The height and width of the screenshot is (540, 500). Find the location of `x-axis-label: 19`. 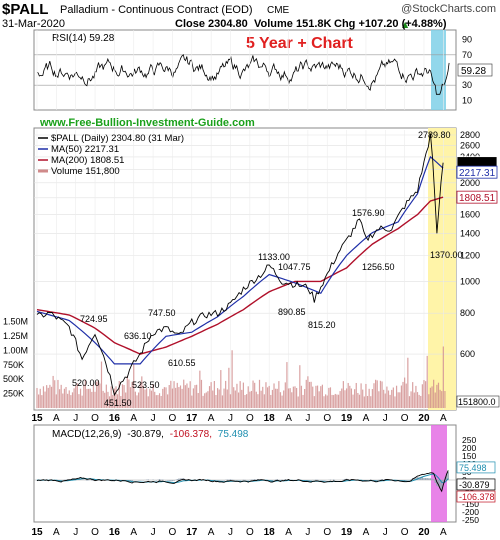

x-axis-label: 19 is located at coordinates (347, 532).